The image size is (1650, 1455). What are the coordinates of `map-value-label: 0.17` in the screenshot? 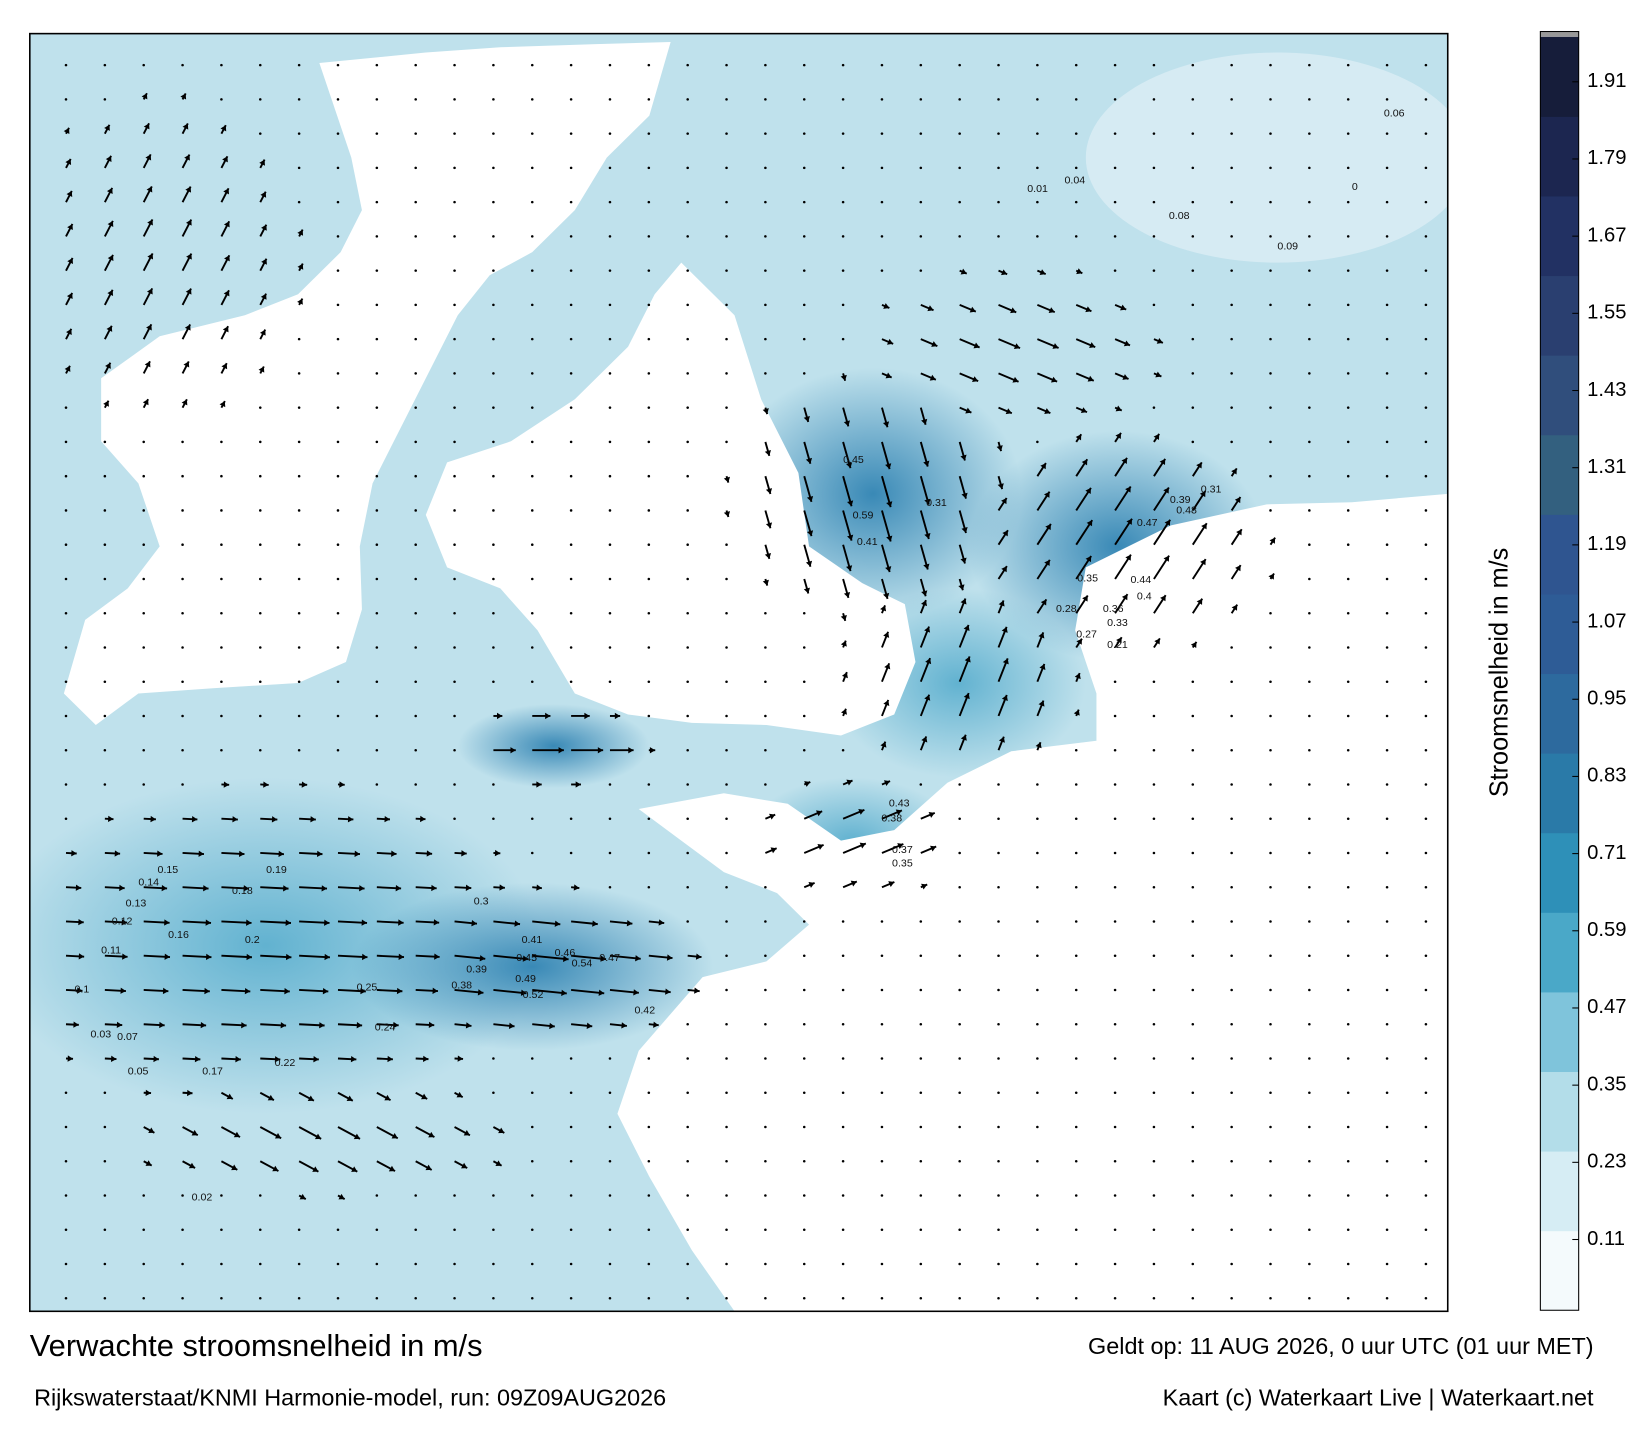 It's located at (212, 1072).